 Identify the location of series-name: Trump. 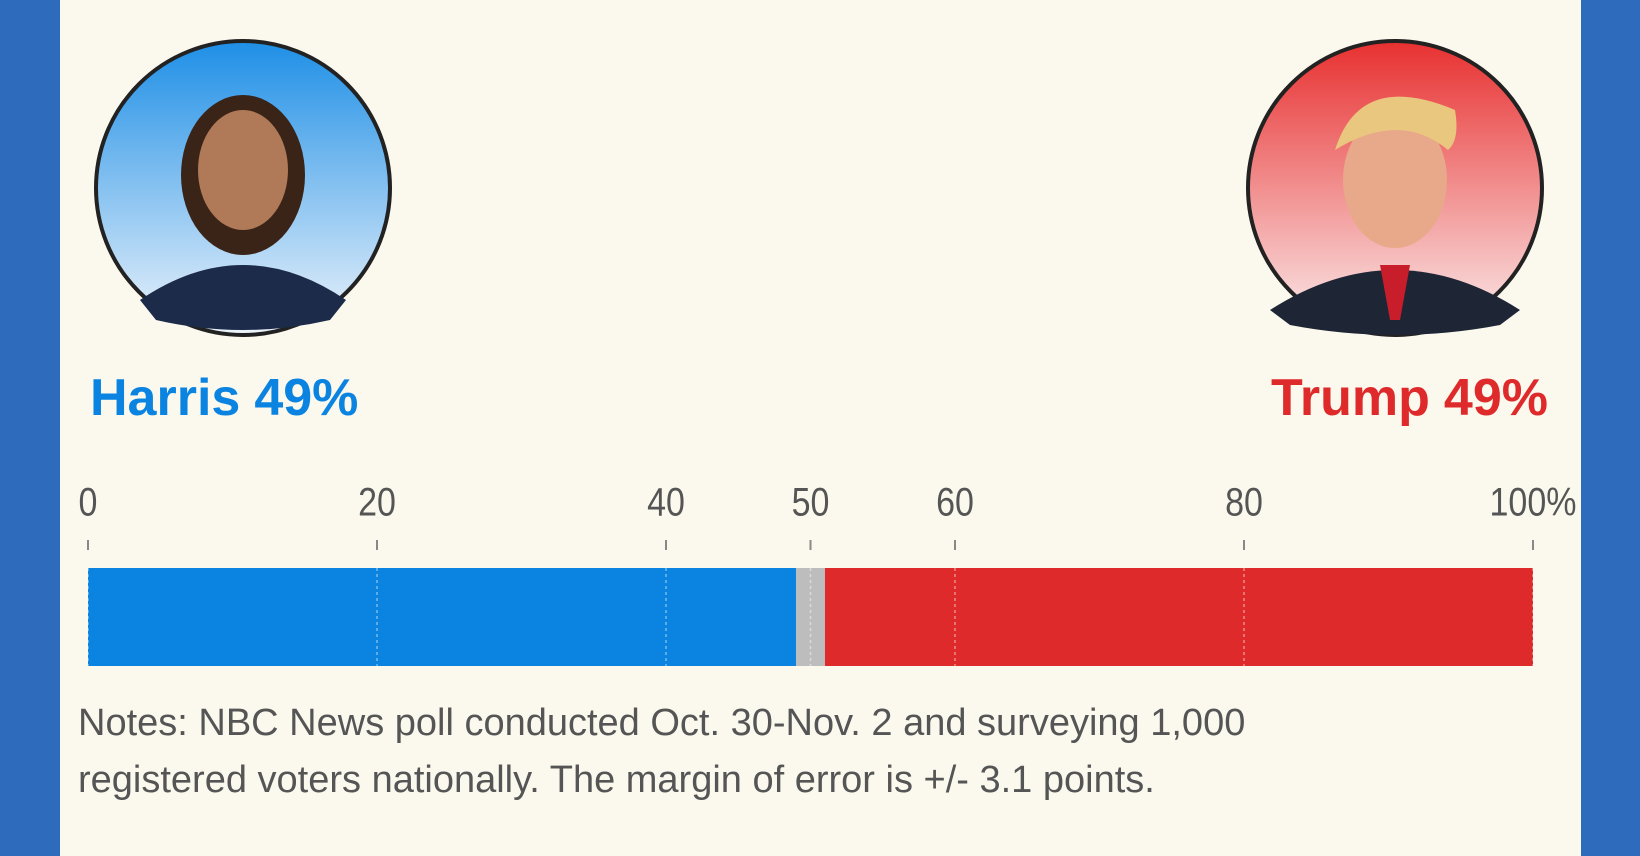
(1350, 398).